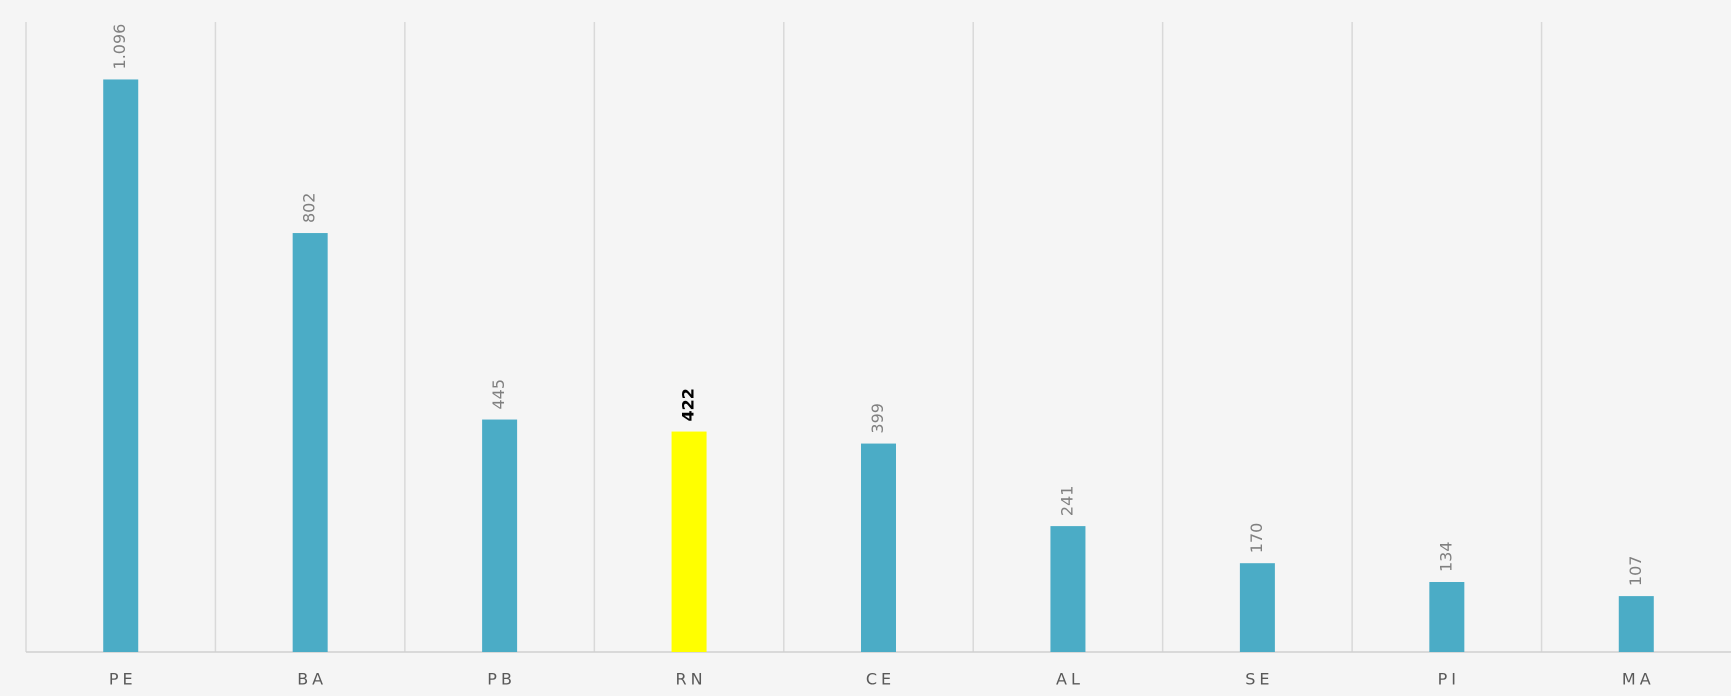 Image resolution: width=1731 pixels, height=696 pixels. What do you see at coordinates (1070, 679) in the screenshot?
I see `x-tick-label: AL` at bounding box center [1070, 679].